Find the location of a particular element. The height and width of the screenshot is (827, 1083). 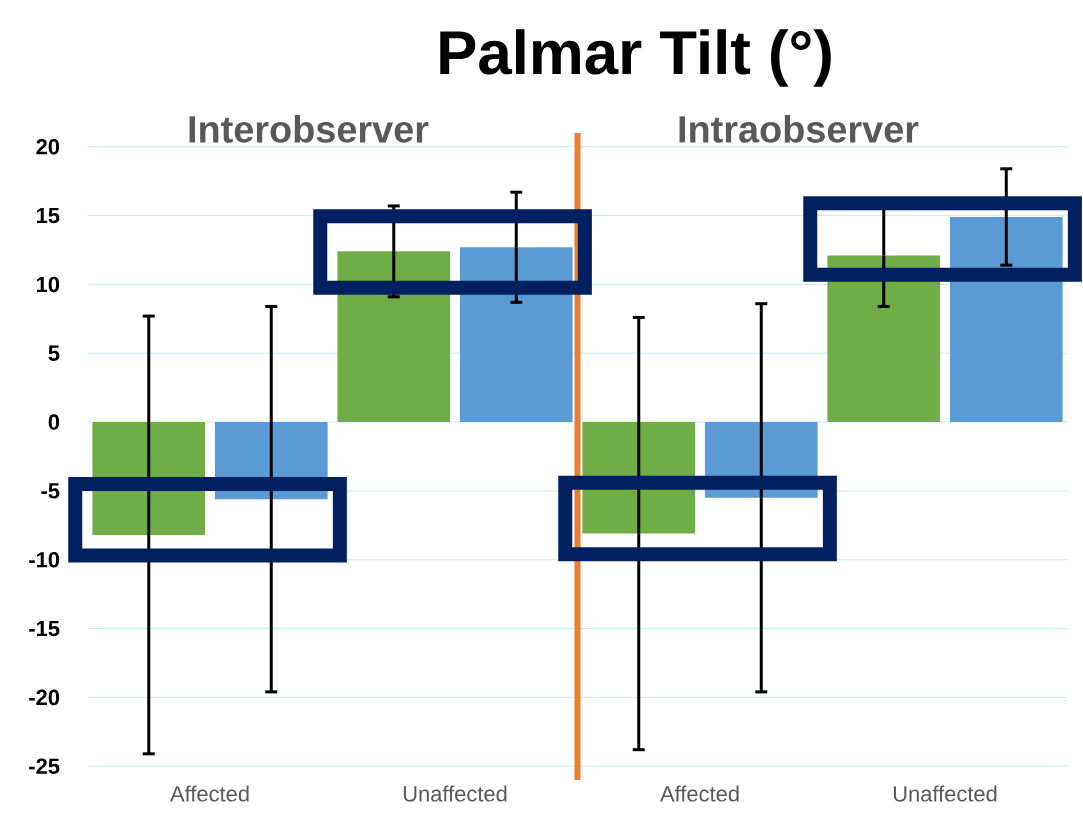

chart-title: Palmar Tilt (°) is located at coordinates (635, 58).